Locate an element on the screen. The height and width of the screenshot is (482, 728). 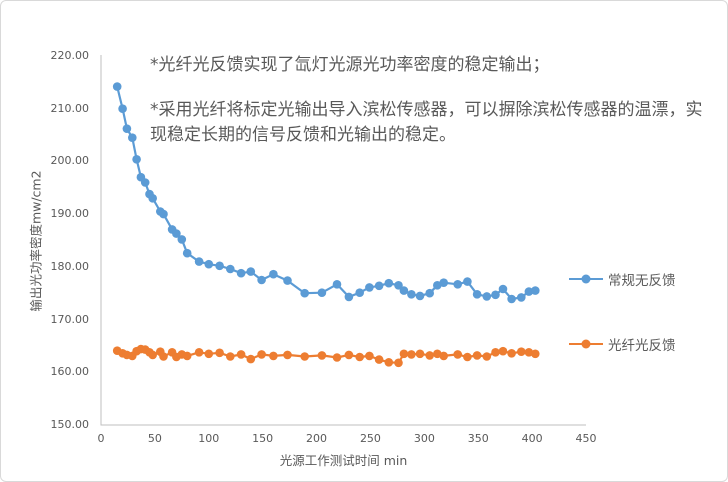
y-axis-tick-label: 180.00 is located at coordinates (70, 266).